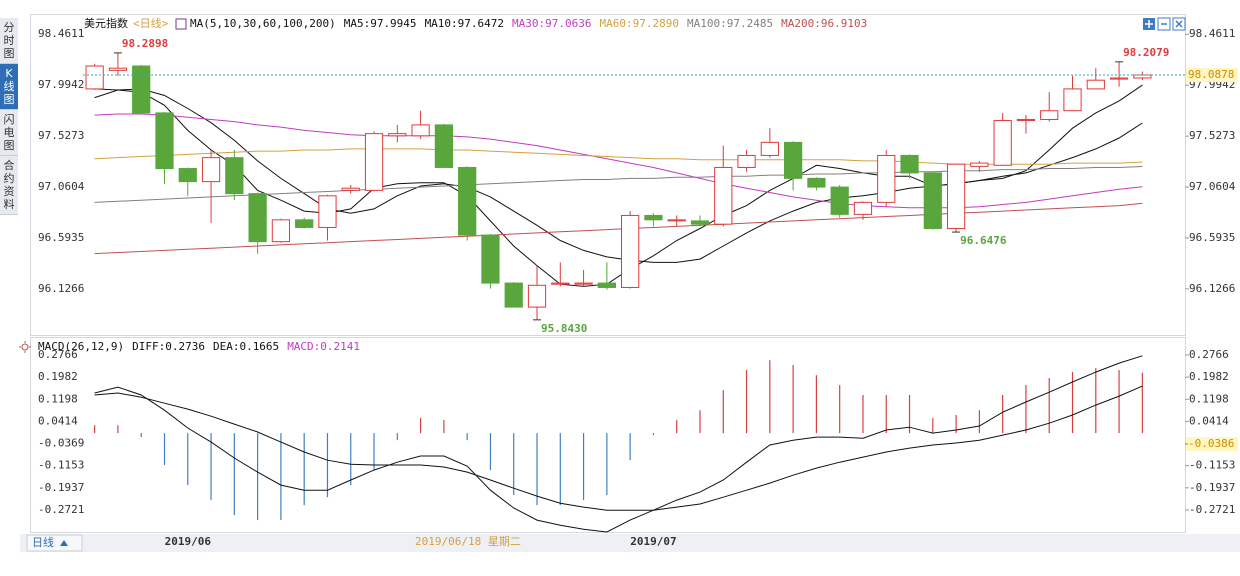 The image size is (1240, 576). Describe the element at coordinates (1209, 376) in the screenshot. I see `y2-tick-label: 0.1982` at that location.